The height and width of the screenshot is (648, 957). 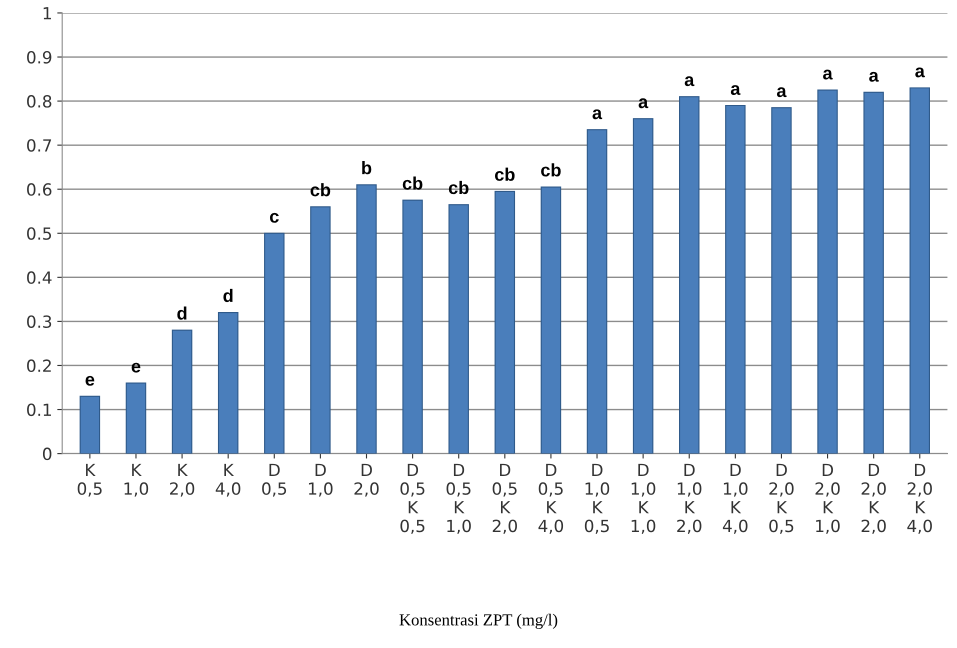 What do you see at coordinates (182, 480) in the screenshot?
I see `x-tick-label: K 2,0` at bounding box center [182, 480].